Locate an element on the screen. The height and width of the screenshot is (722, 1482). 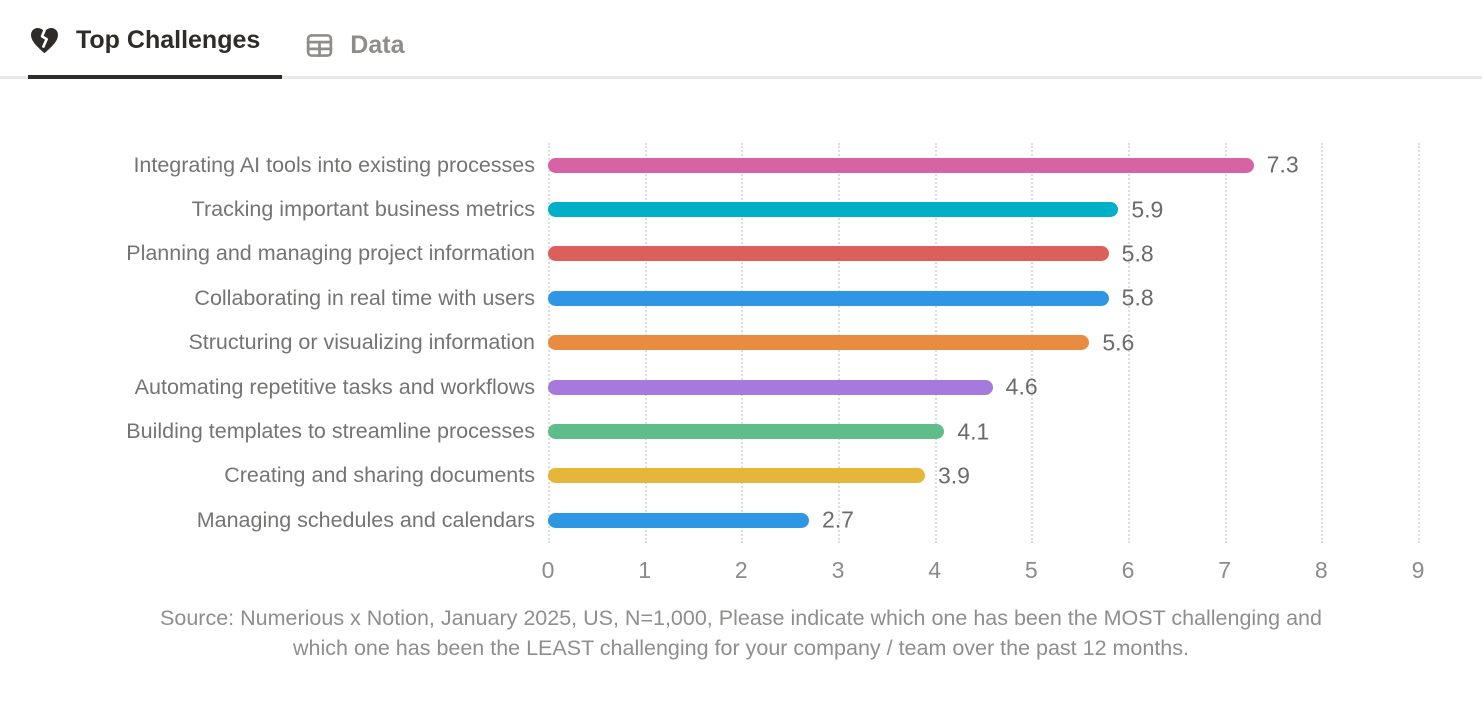
category-label: Tracking important business metrics is located at coordinates (363, 209).